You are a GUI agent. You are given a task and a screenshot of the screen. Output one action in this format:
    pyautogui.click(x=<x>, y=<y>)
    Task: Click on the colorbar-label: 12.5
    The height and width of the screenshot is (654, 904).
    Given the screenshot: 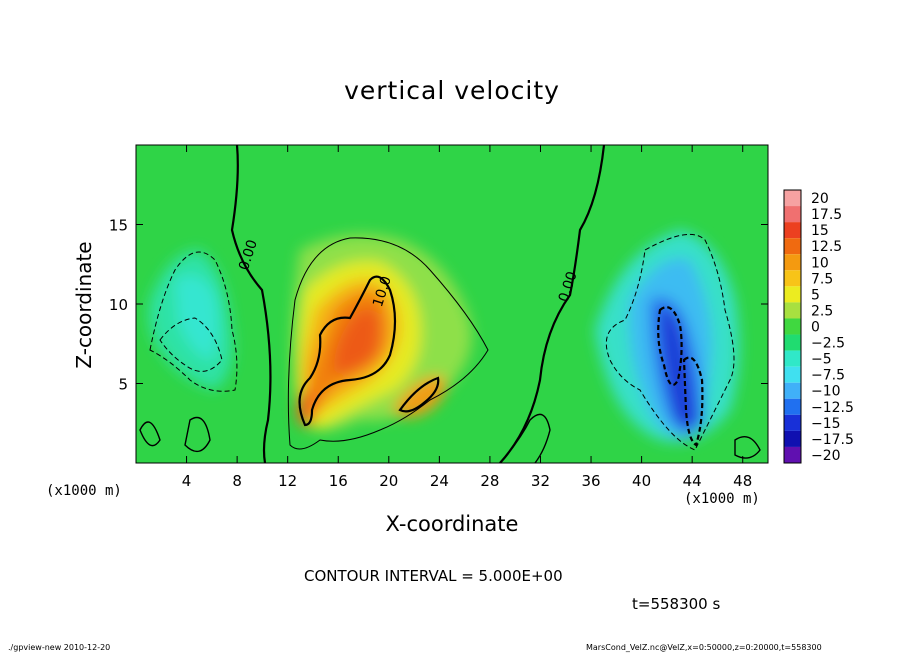 What is the action you would take?
    pyautogui.click(x=826, y=247)
    